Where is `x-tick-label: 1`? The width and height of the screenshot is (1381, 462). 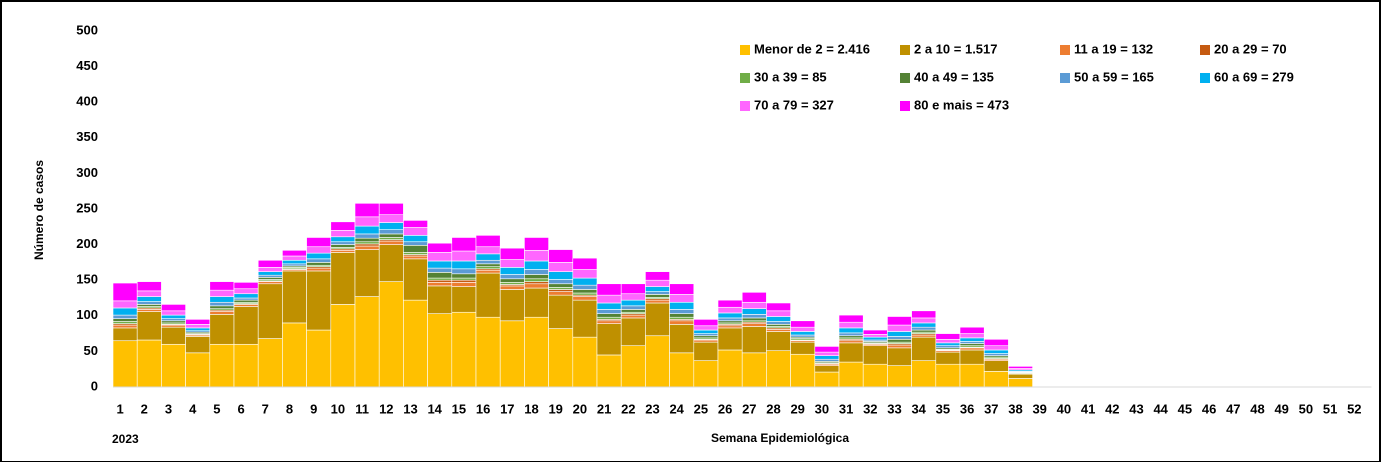 x-tick-label: 1 is located at coordinates (119, 408).